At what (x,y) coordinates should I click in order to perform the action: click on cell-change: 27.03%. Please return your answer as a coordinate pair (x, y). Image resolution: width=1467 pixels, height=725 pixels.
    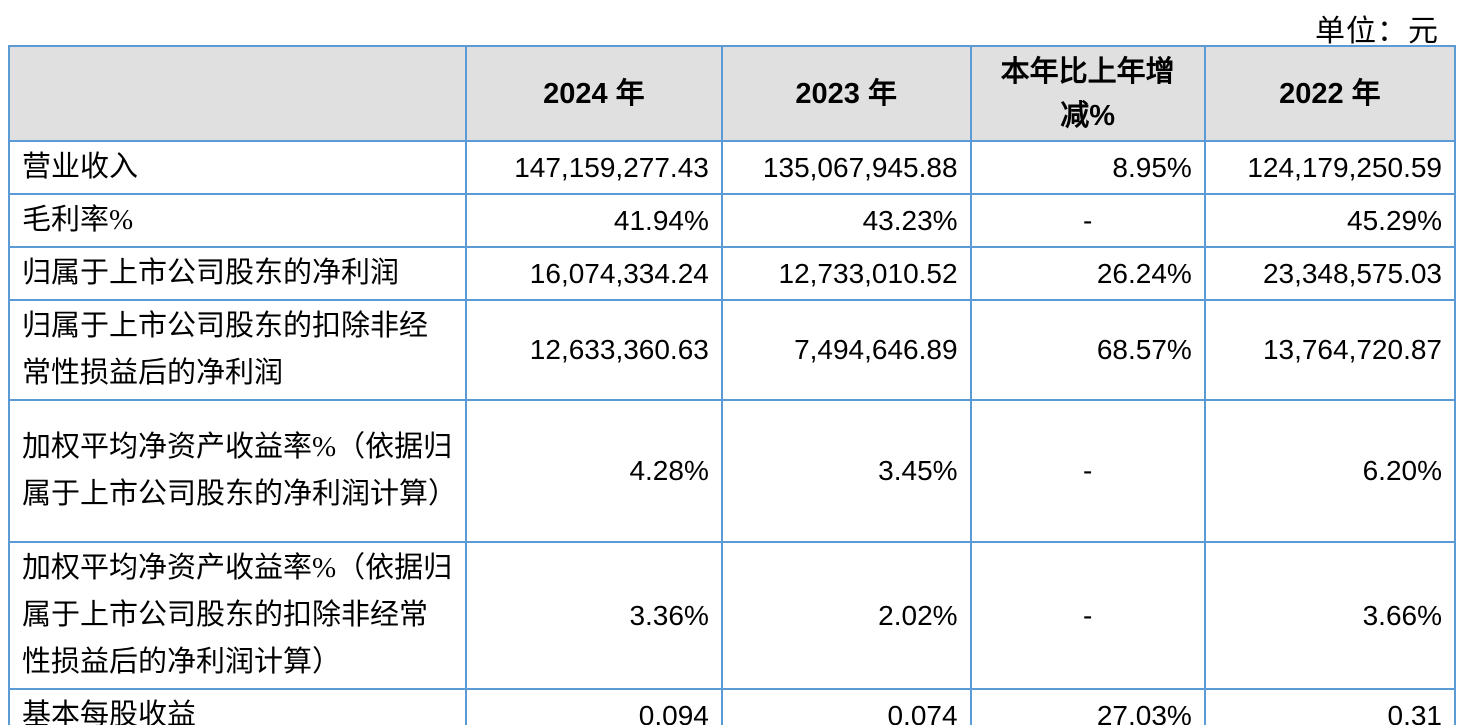
    Looking at the image, I should click on (1087, 706).